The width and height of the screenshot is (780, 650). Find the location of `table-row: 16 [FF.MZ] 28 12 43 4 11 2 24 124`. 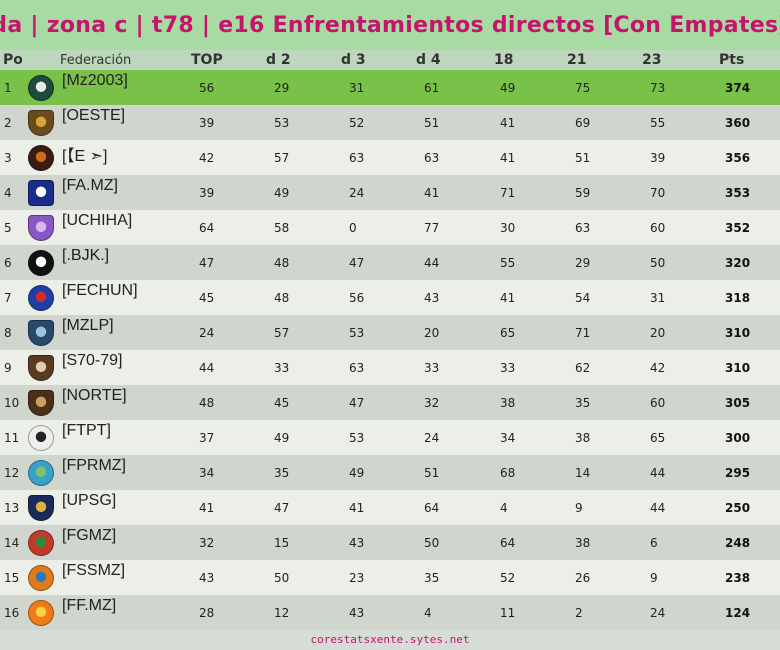

table-row: 16 [FF.MZ] 28 12 43 4 11 2 24 124 is located at coordinates (390, 612).